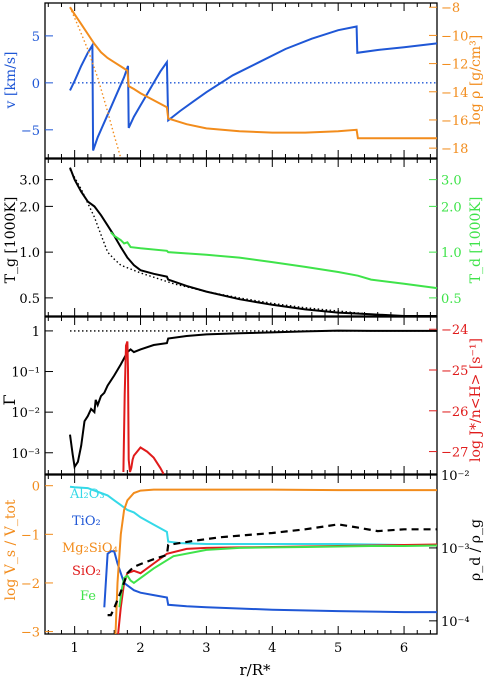  I want to click on panel2-right-tick-label: 2.0, so click(451, 207).